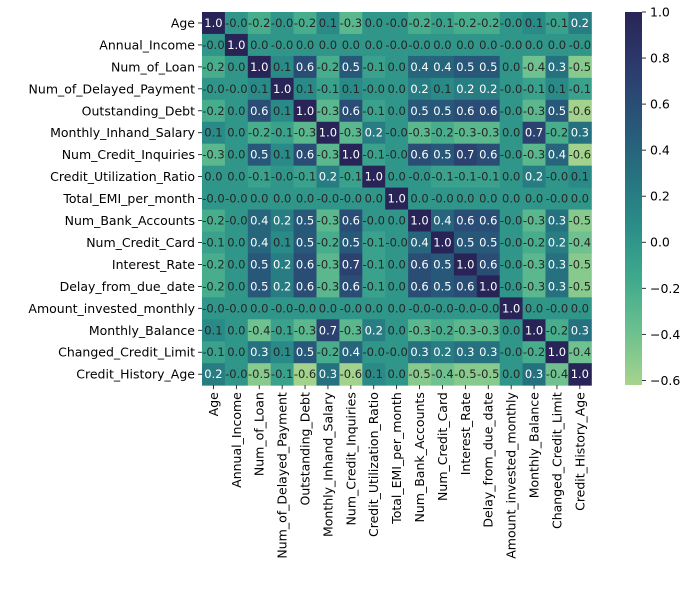 This screenshot has width=698, height=590. What do you see at coordinates (534, 445) in the screenshot?
I see `x-tick-label: Monthly_Balance` at bounding box center [534, 445].